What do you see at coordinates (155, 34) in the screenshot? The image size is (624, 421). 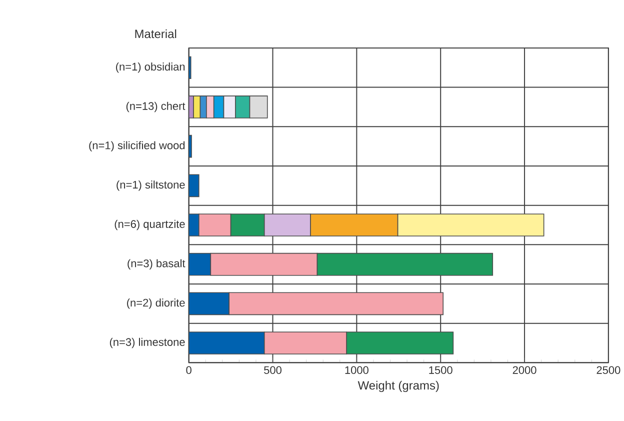 I see `y-axis-title: Material` at bounding box center [155, 34].